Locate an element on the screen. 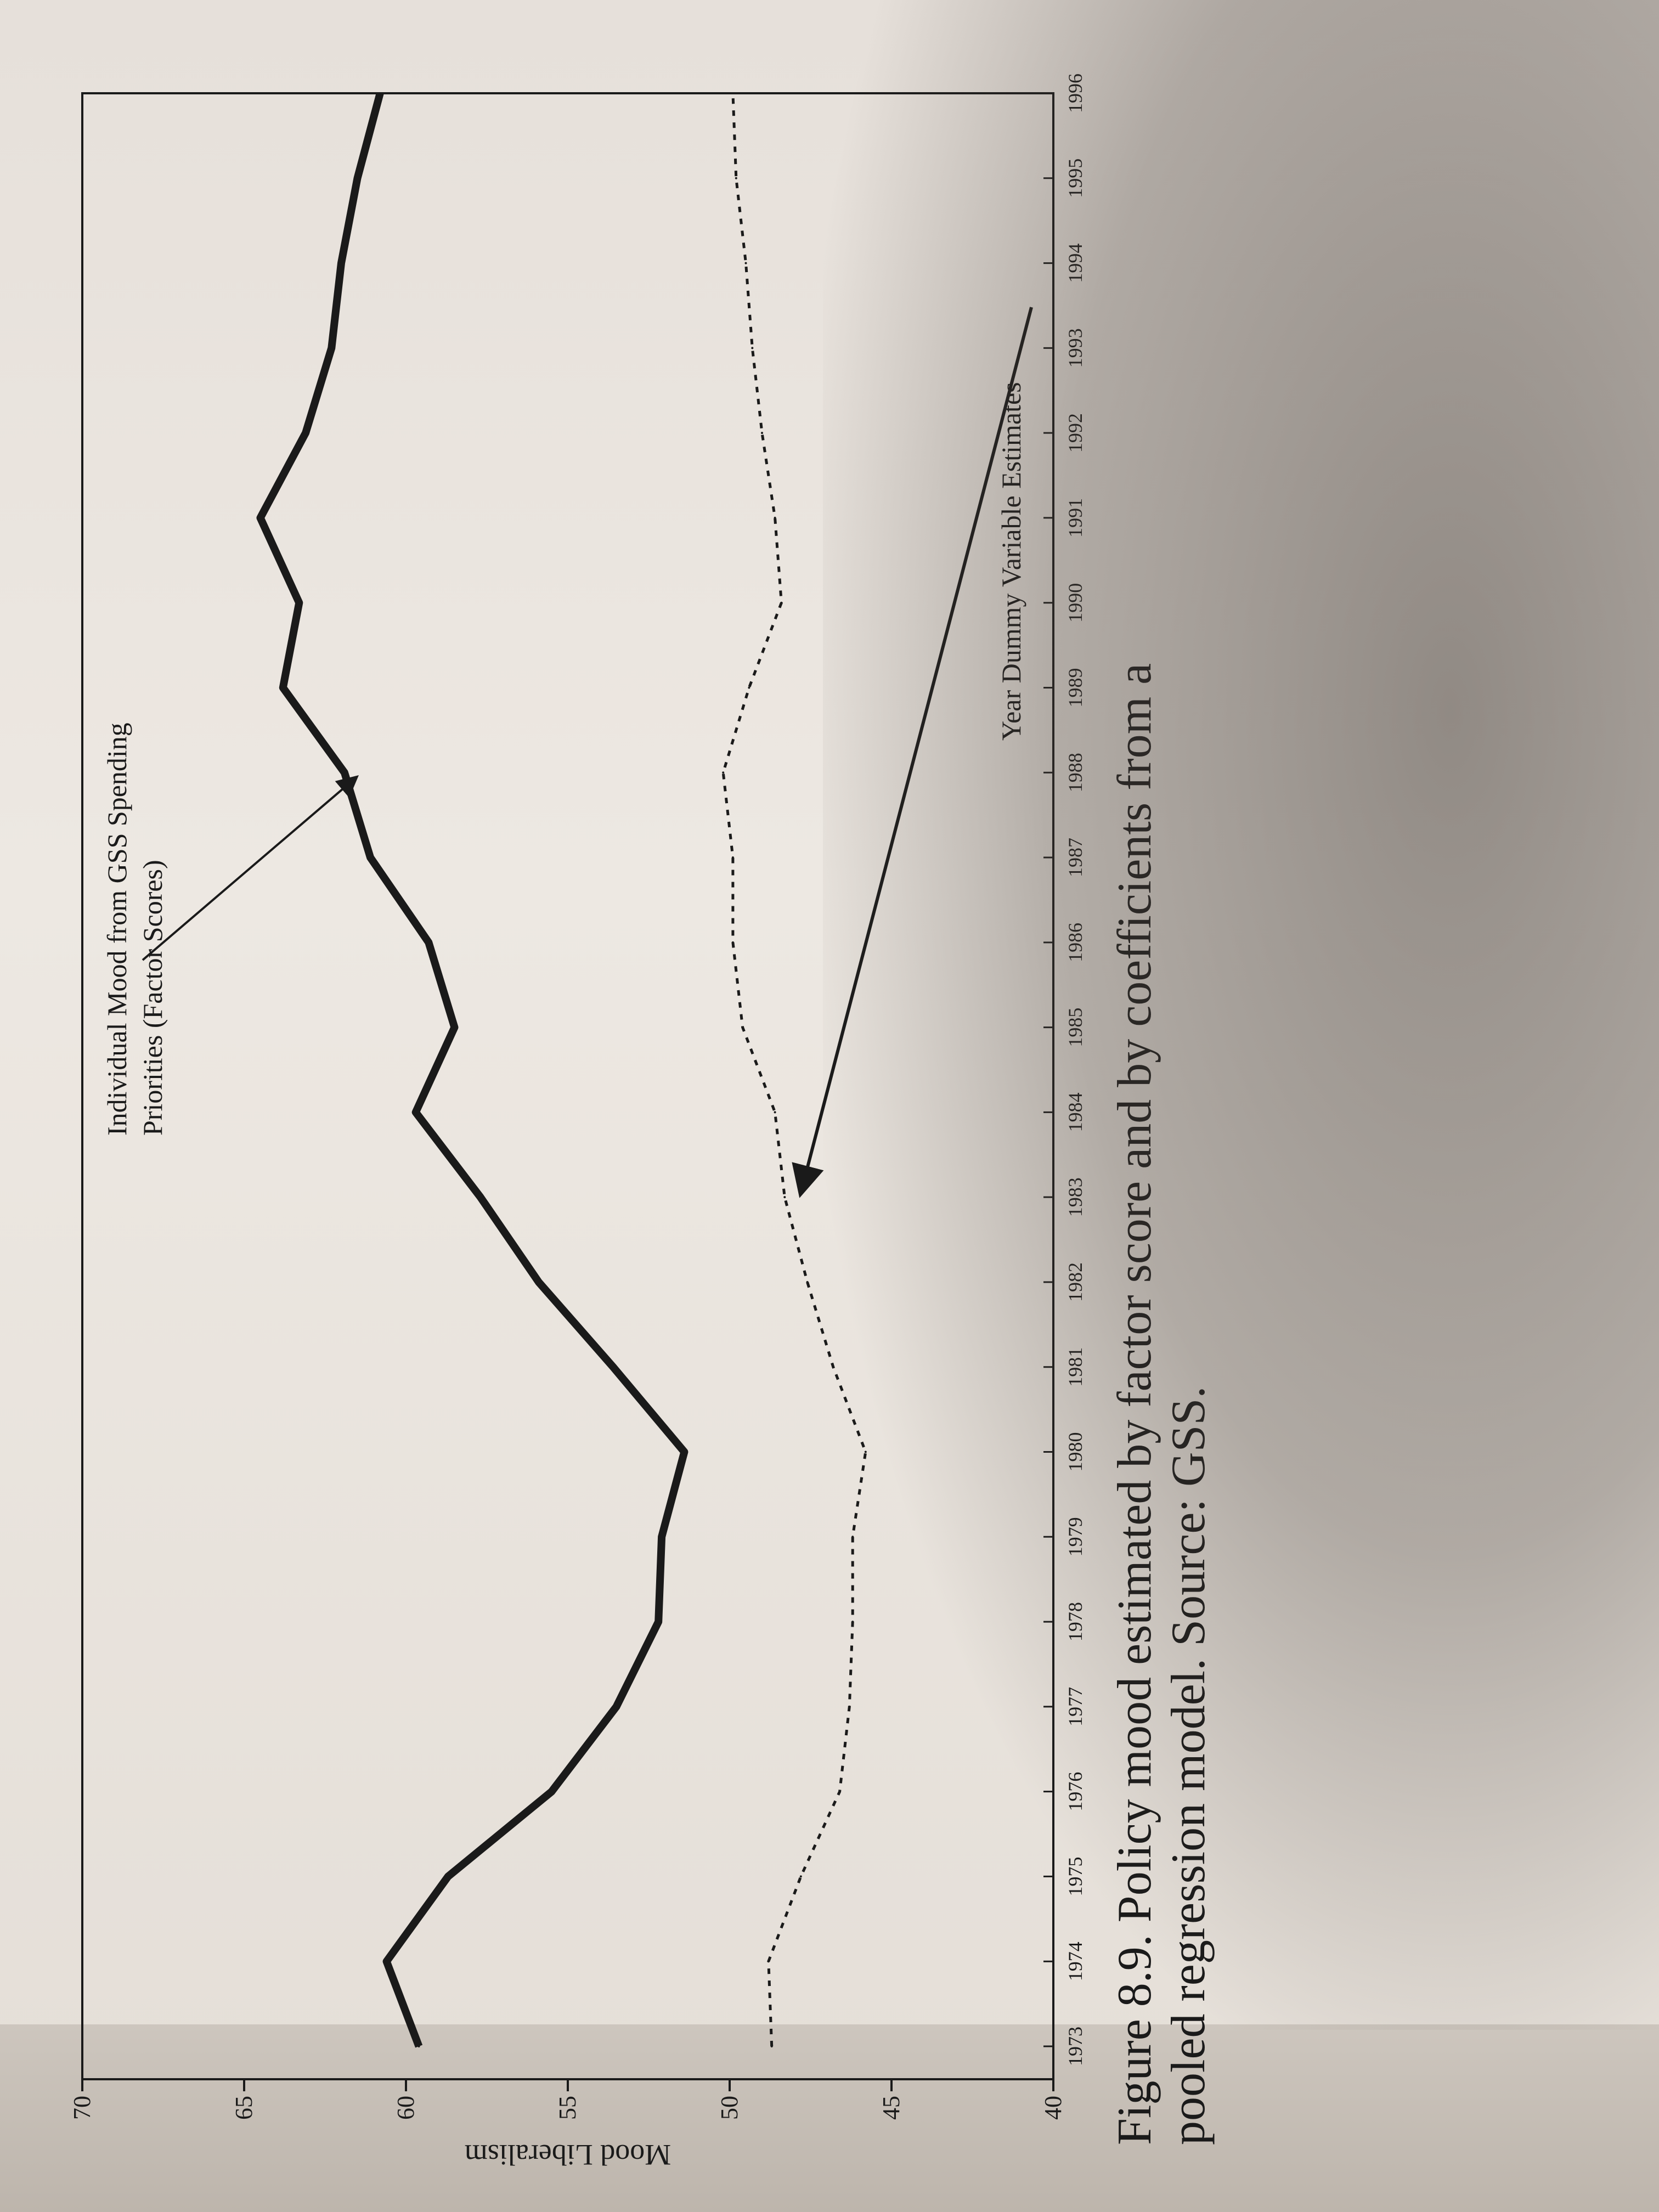 This screenshot has width=1659, height=2212. x-tick-label: 1995 is located at coordinates (1075, 179).